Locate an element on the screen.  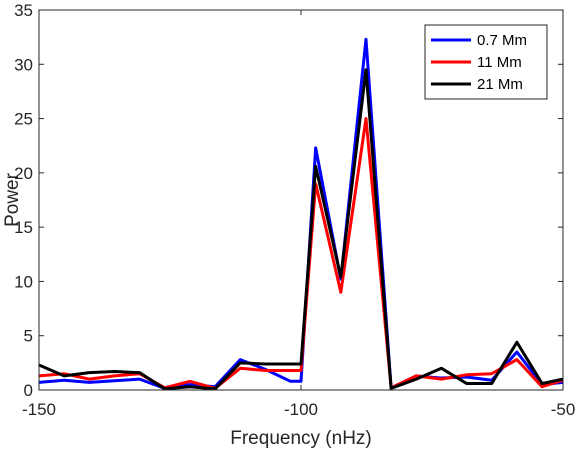
y-tick-label-3: 15 is located at coordinates (23, 227).